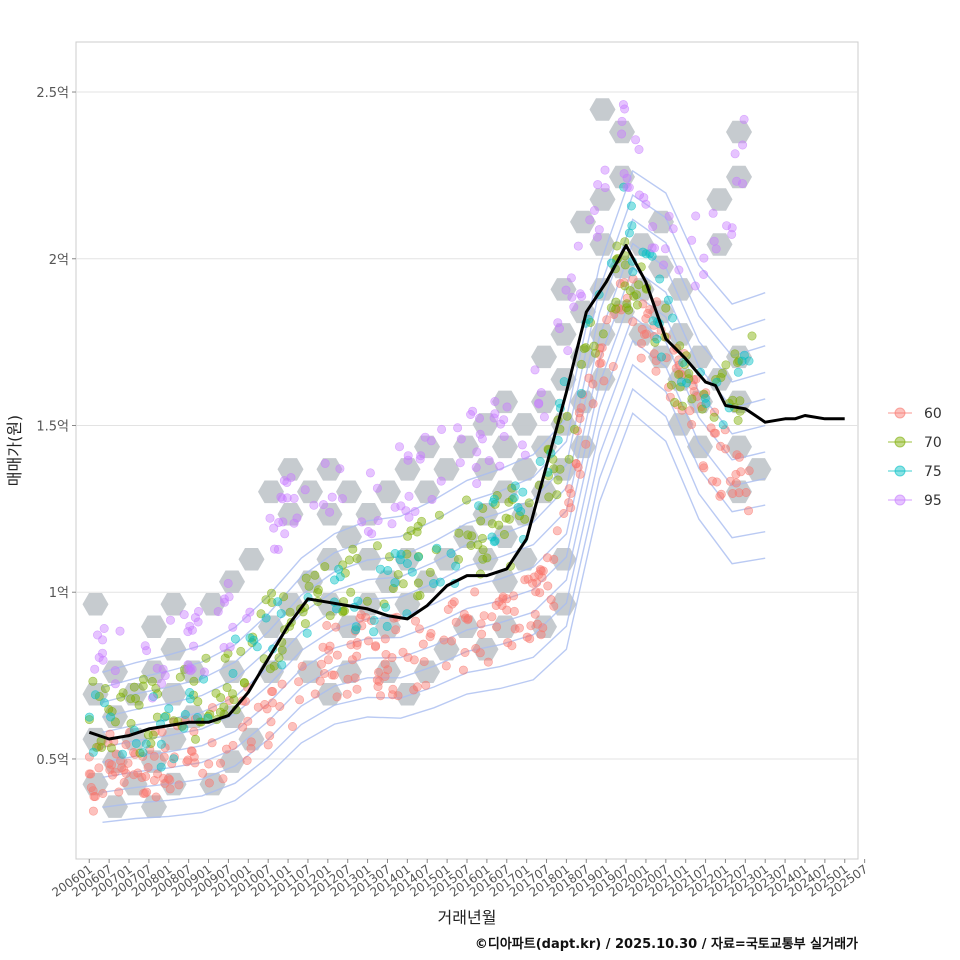 The image size is (960, 960). What do you see at coordinates (52, 760) in the screenshot?
I see `y-tick-label: 0.5억` at bounding box center [52, 760].